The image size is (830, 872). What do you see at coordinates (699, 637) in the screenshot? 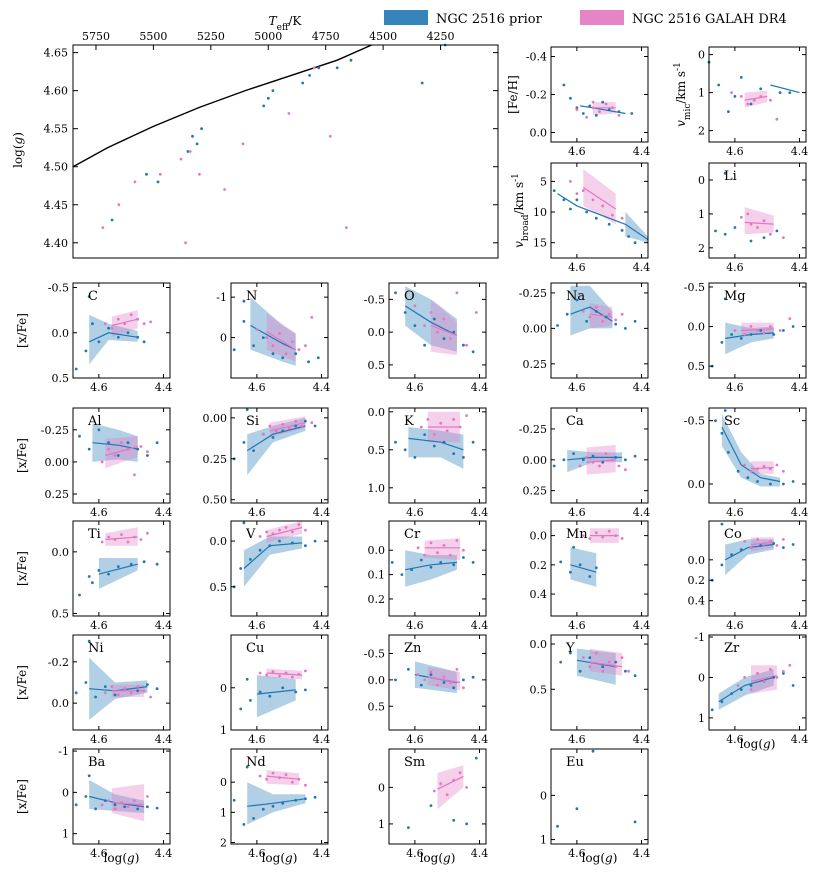
I see `y-tick-label: -1` at bounding box center [699, 637].